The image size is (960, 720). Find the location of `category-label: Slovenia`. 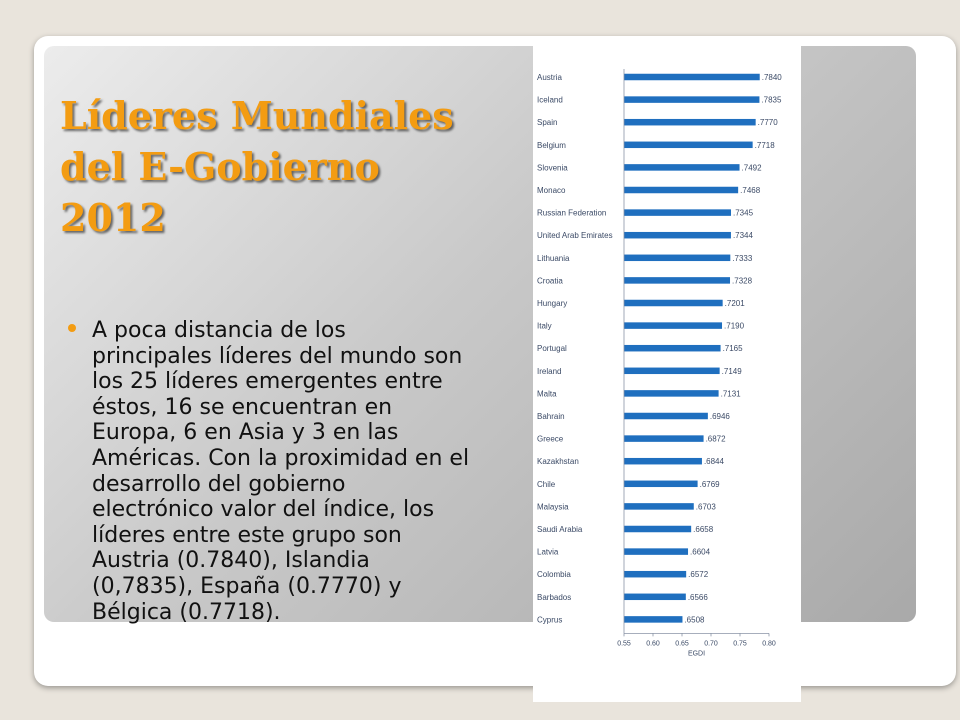

category-label: Slovenia is located at coordinates (552, 167).